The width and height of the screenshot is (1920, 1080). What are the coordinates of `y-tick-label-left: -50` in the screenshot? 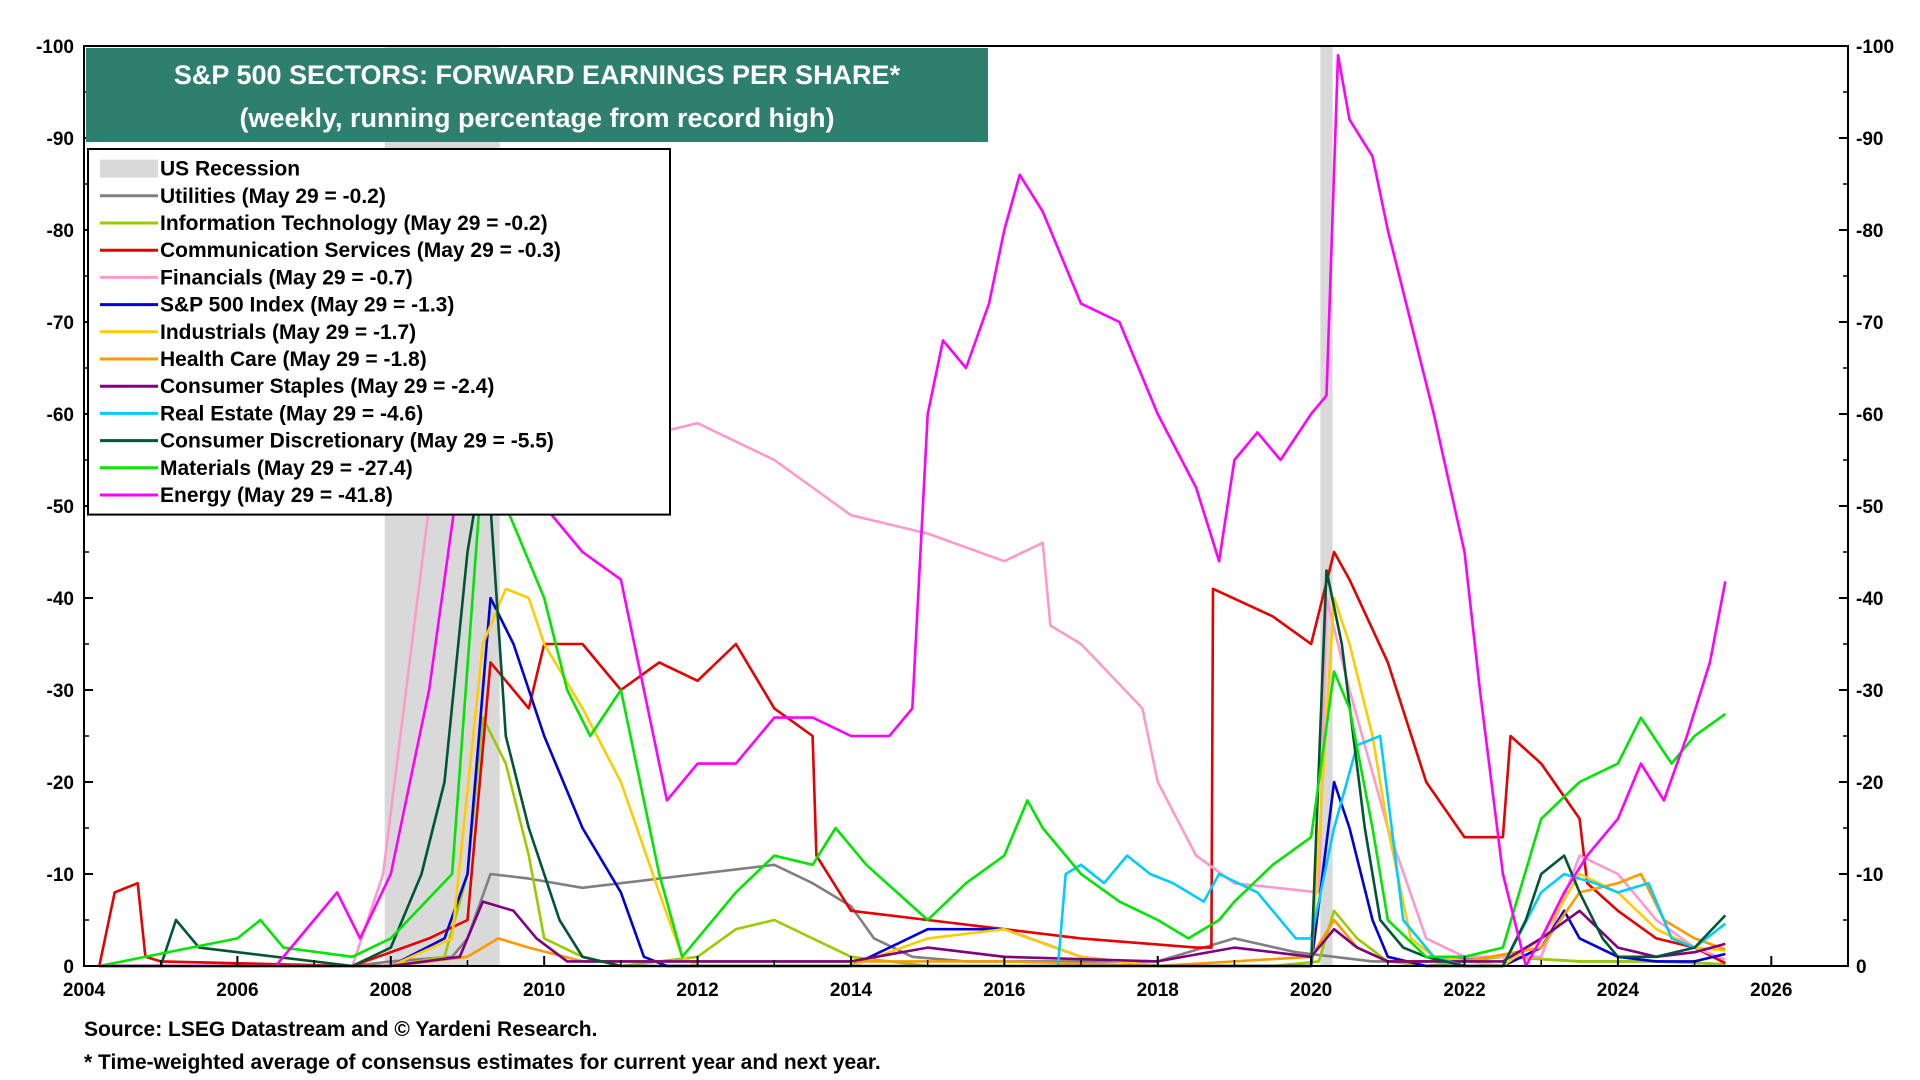 It's located at (60, 507).